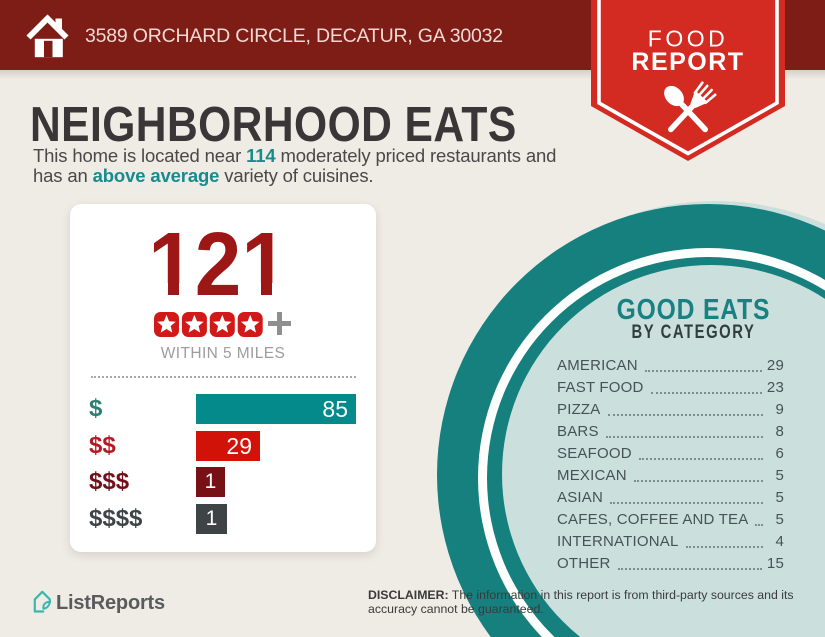 The image size is (825, 637). What do you see at coordinates (688, 39) in the screenshot?
I see `svg-text: FOOD` at bounding box center [688, 39].